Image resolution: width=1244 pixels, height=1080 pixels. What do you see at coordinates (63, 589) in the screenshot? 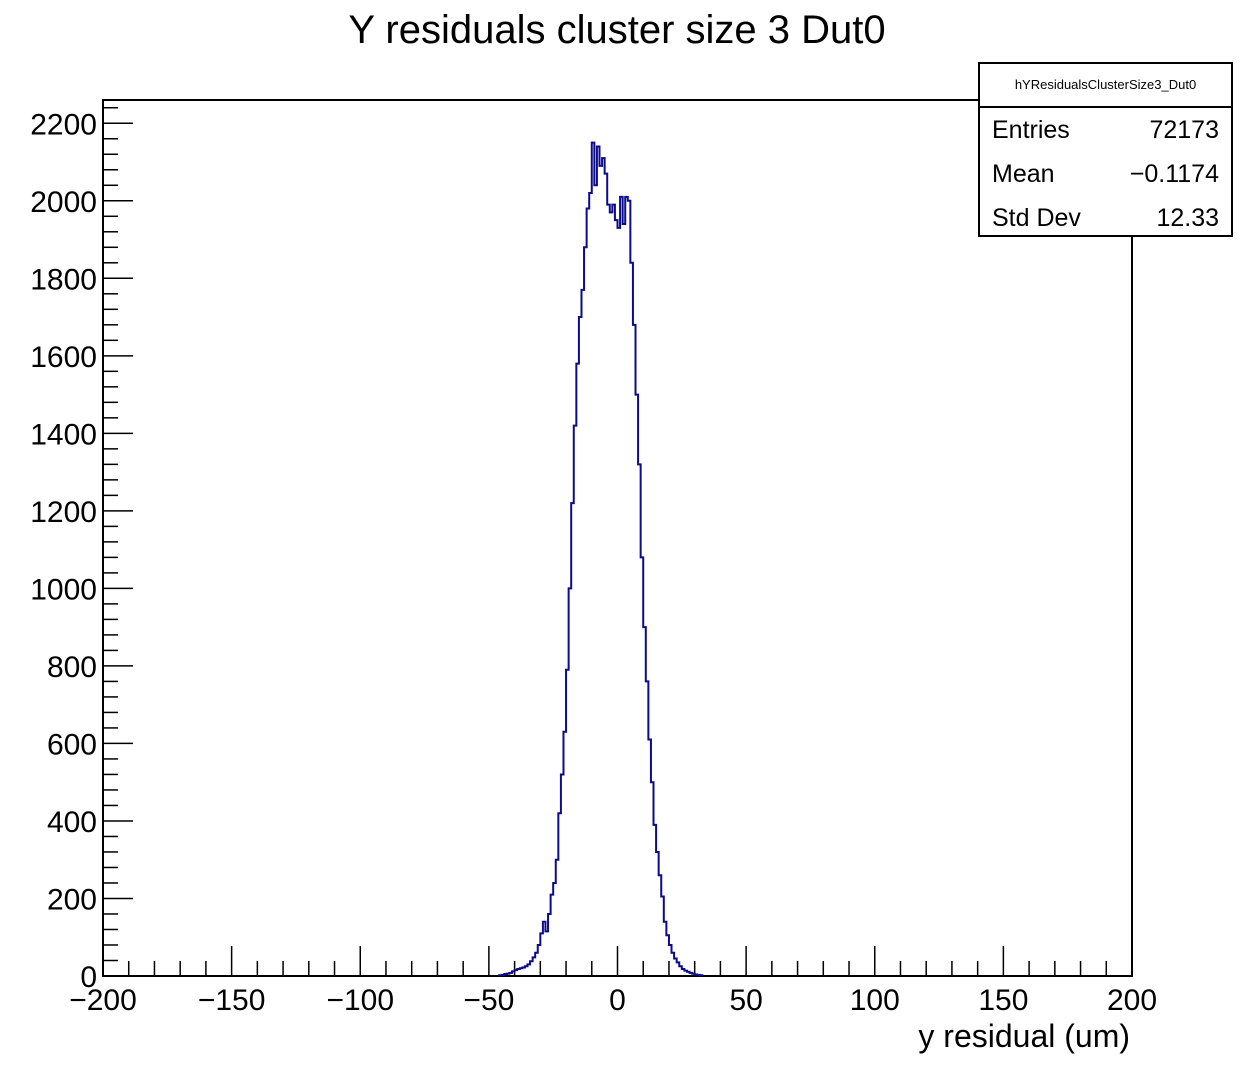
I see `y-tick-label: 1000` at bounding box center [63, 589].